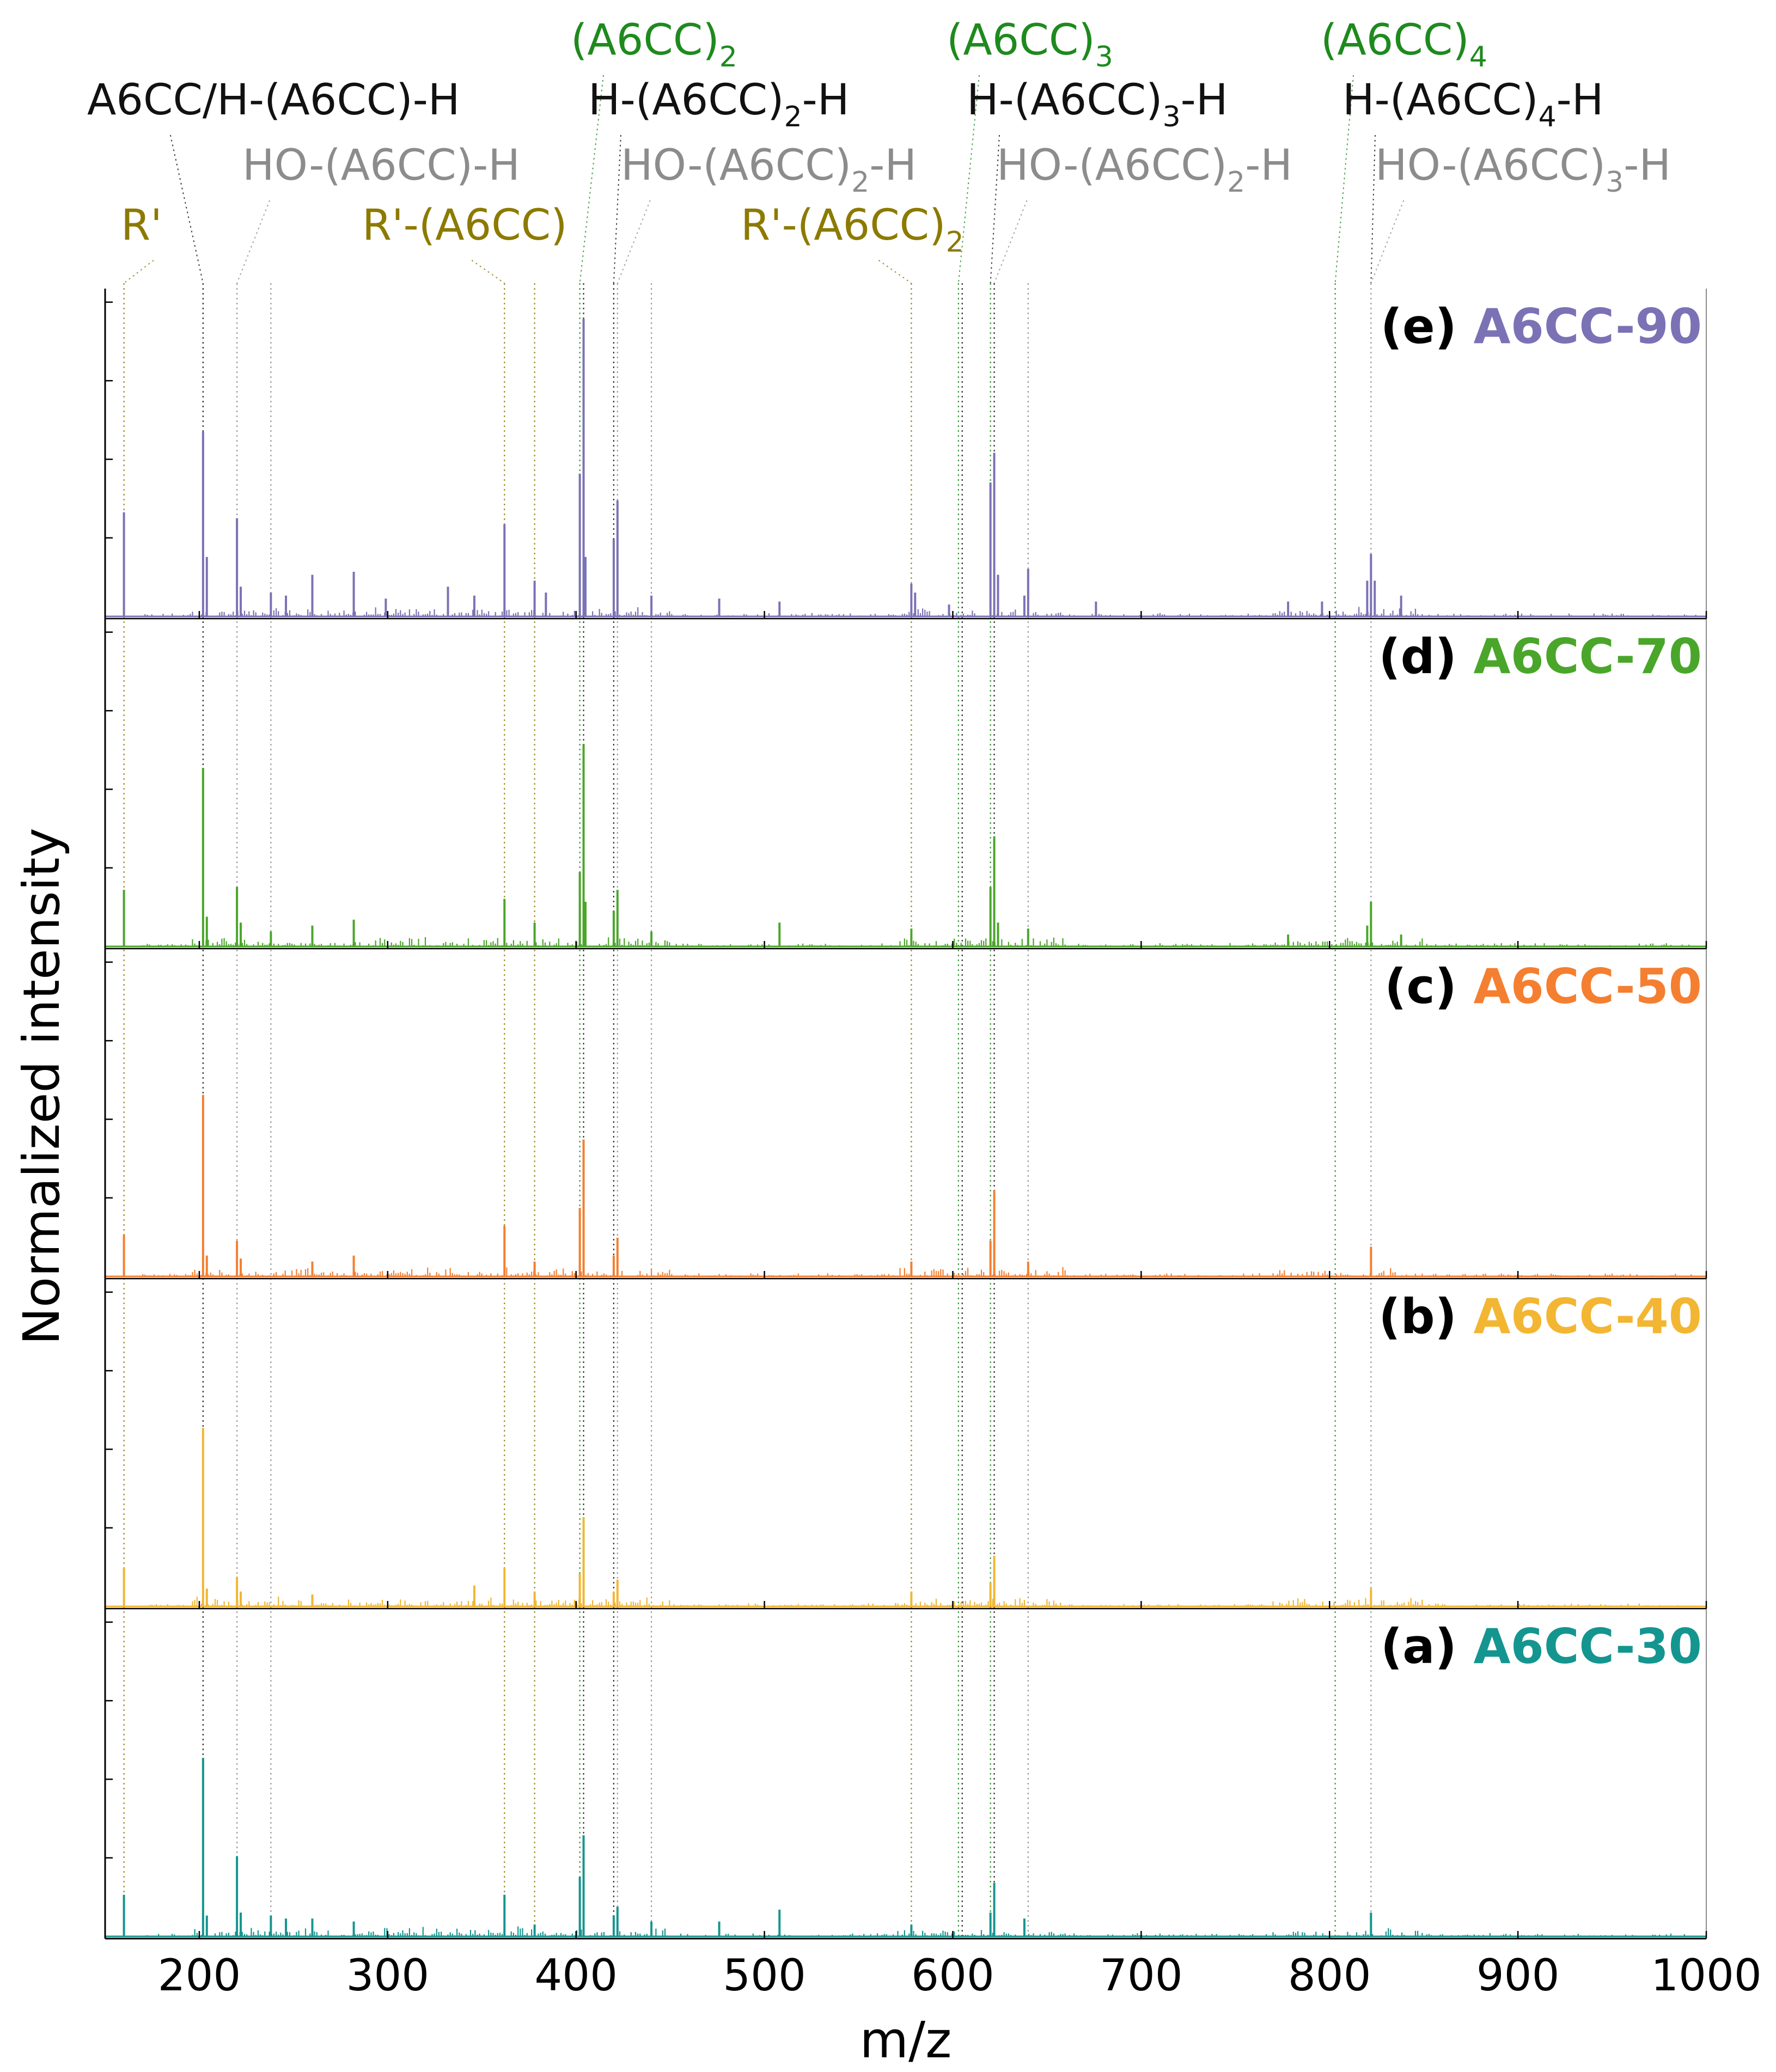  I want to click on noise-d, so click(919, 941).